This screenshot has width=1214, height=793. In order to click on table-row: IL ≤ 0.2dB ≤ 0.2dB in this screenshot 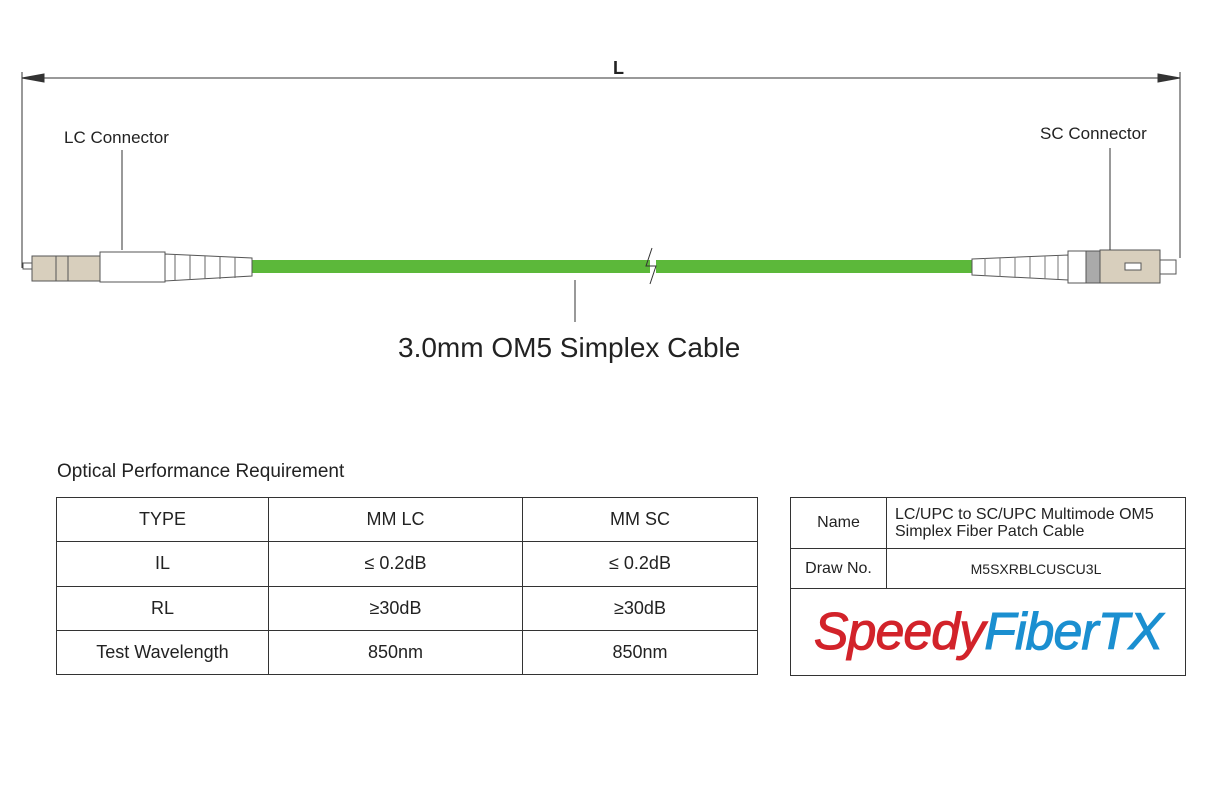, I will do `click(407, 564)`.